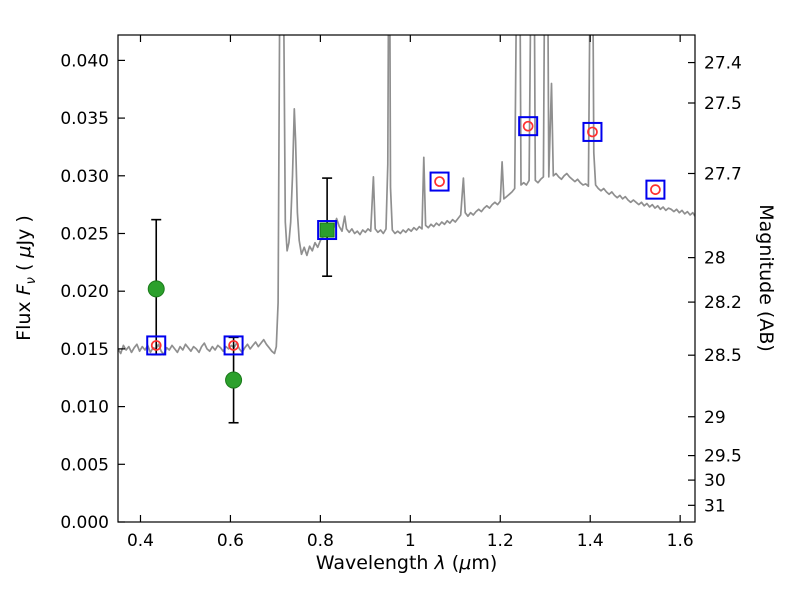 The height and width of the screenshot is (600, 800). Describe the element at coordinates (723, 303) in the screenshot. I see `magnitude-tick-label: 28.2` at that location.